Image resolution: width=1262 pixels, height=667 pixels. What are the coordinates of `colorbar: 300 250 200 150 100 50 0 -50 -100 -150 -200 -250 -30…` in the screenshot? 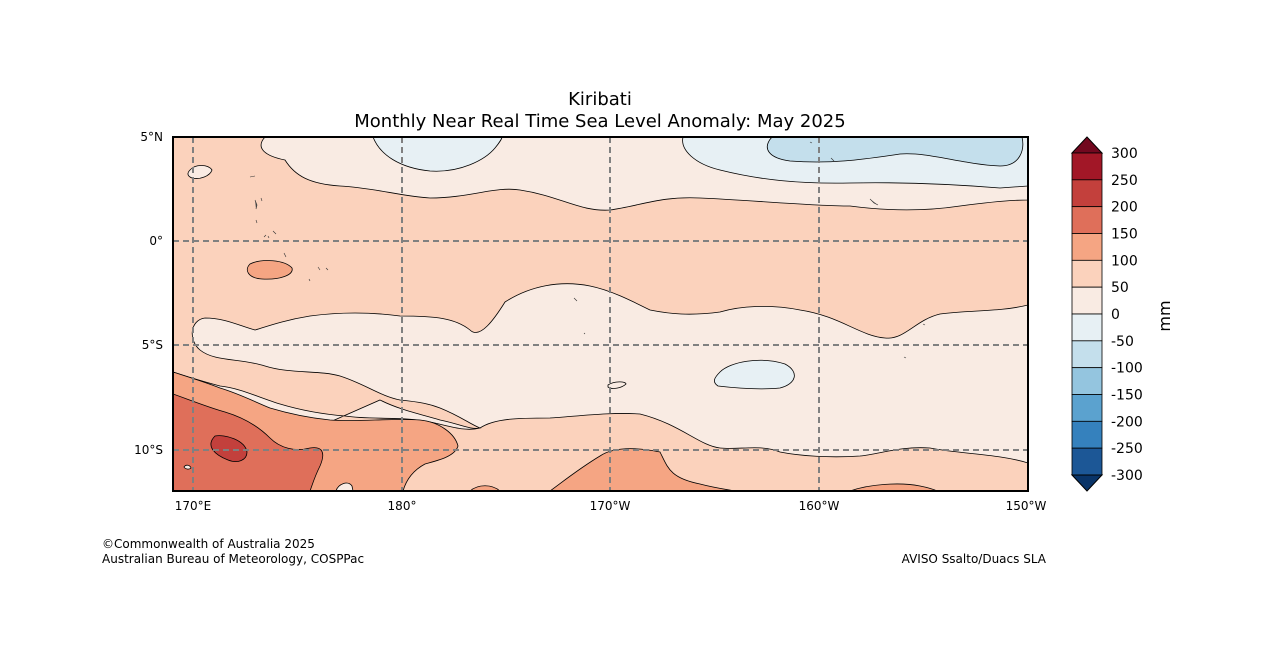 It's located at (1122, 314).